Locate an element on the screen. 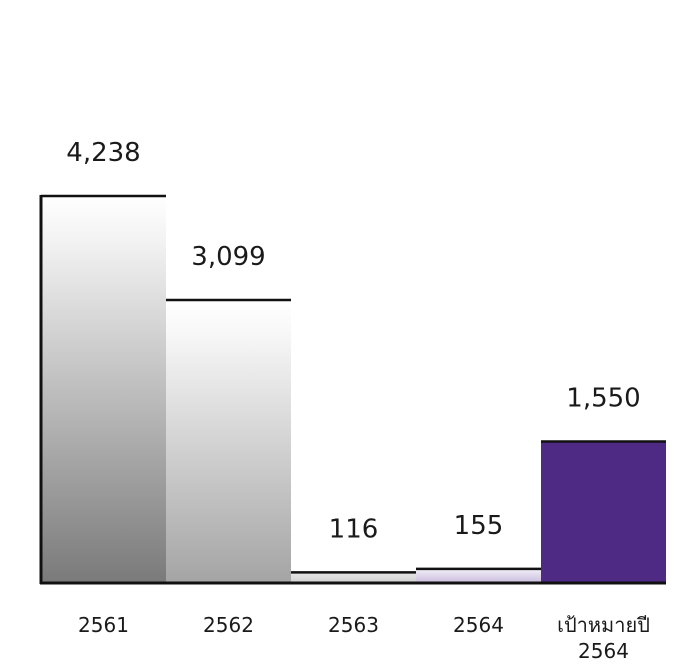  tick-label-2: 2563 is located at coordinates (353, 625).